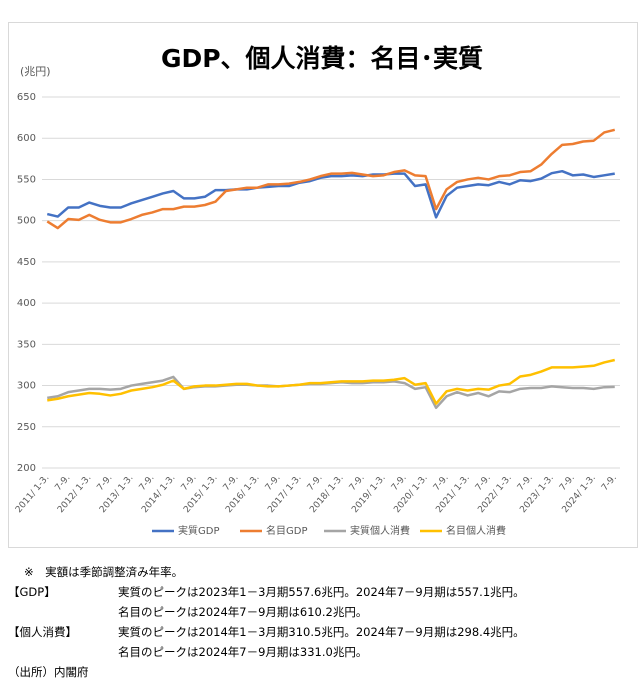 Image resolution: width=640 pixels, height=684 pixels. What do you see at coordinates (35, 71) in the screenshot?
I see `y-axis-label: (兆円)` at bounding box center [35, 71].